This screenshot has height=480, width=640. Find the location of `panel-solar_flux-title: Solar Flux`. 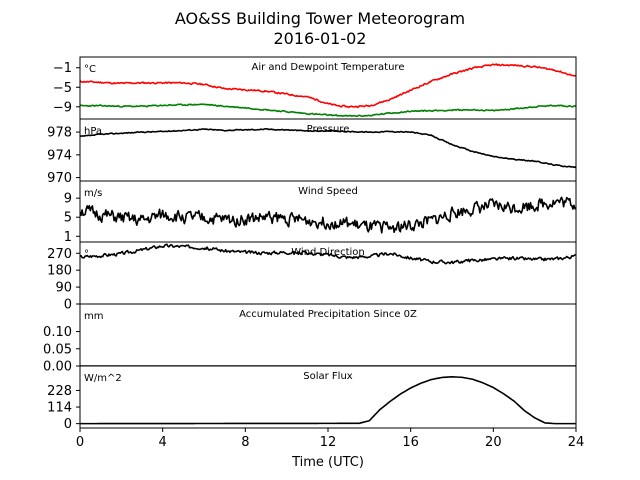

panel-solar_flux-title: Solar Flux is located at coordinates (328, 376).